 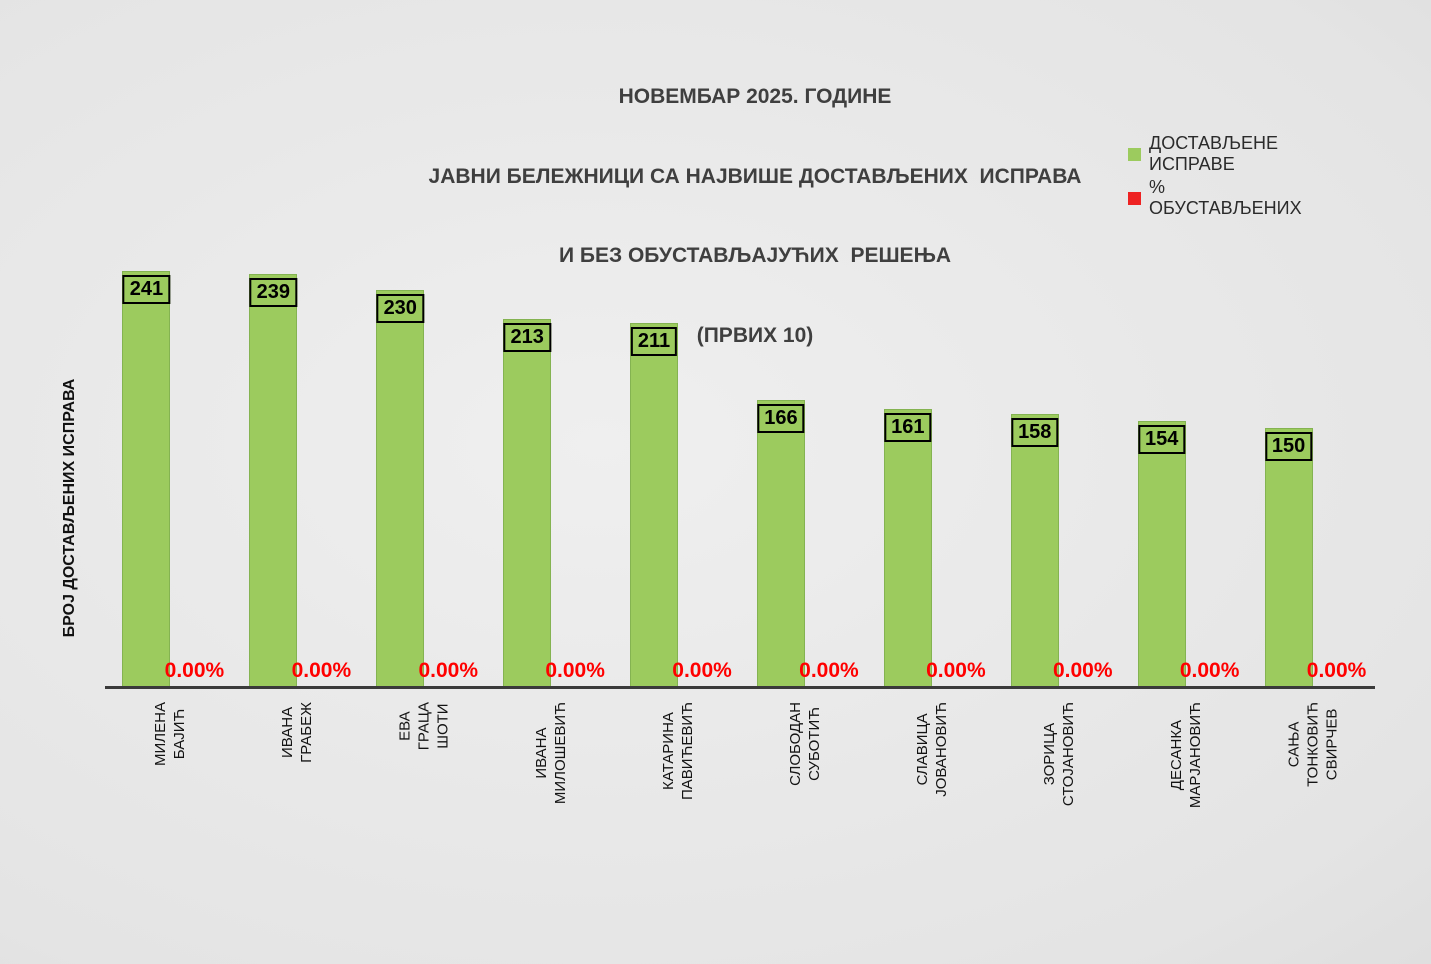 I want to click on bar-value-label: 161, so click(x=908, y=427).